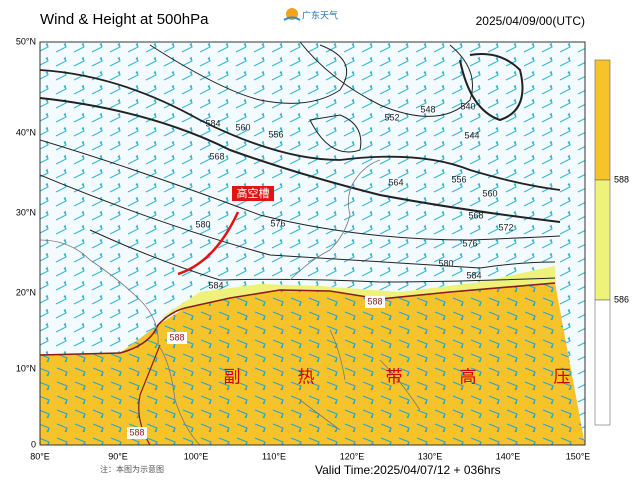  Describe the element at coordinates (391, 117) in the screenshot. I see `contour-label: 552` at that location.